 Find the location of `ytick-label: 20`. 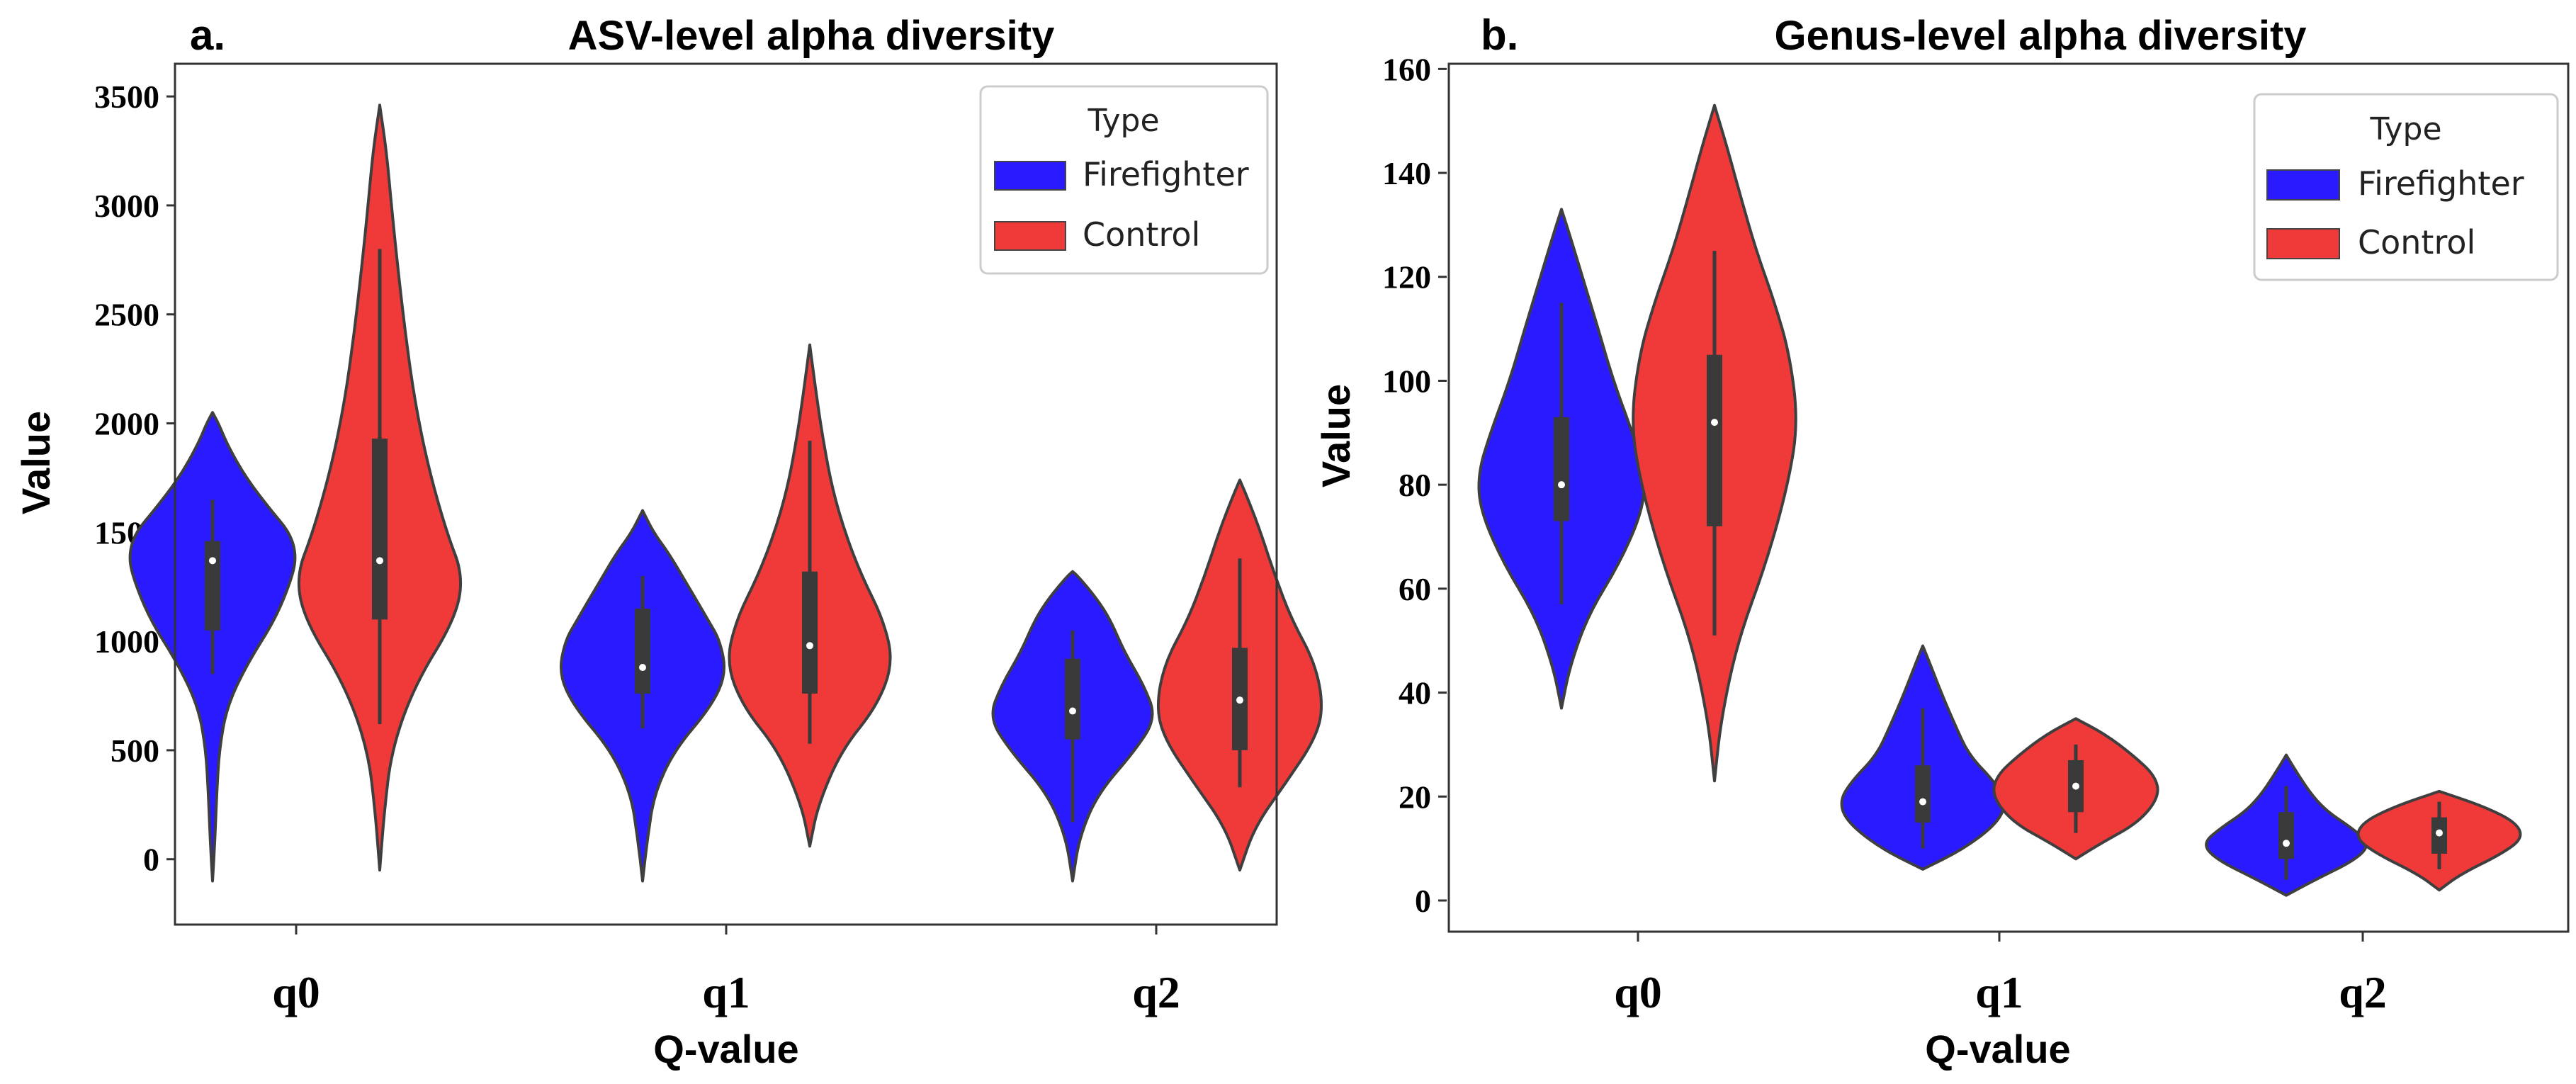

ytick-label: 20 is located at coordinates (1415, 797).